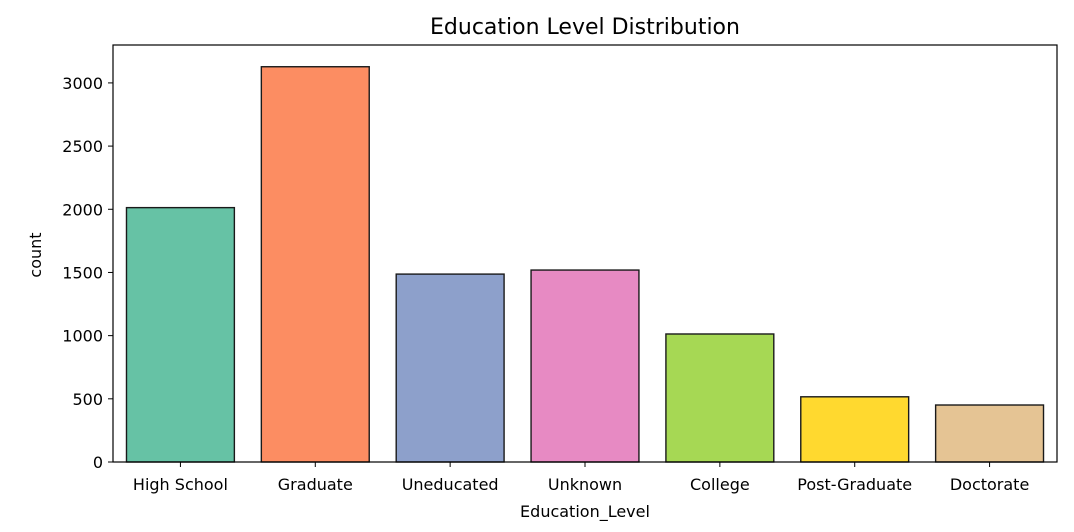 This screenshot has width=1074, height=532. Describe the element at coordinates (180, 334) in the screenshot. I see `bar-high-school` at that location.